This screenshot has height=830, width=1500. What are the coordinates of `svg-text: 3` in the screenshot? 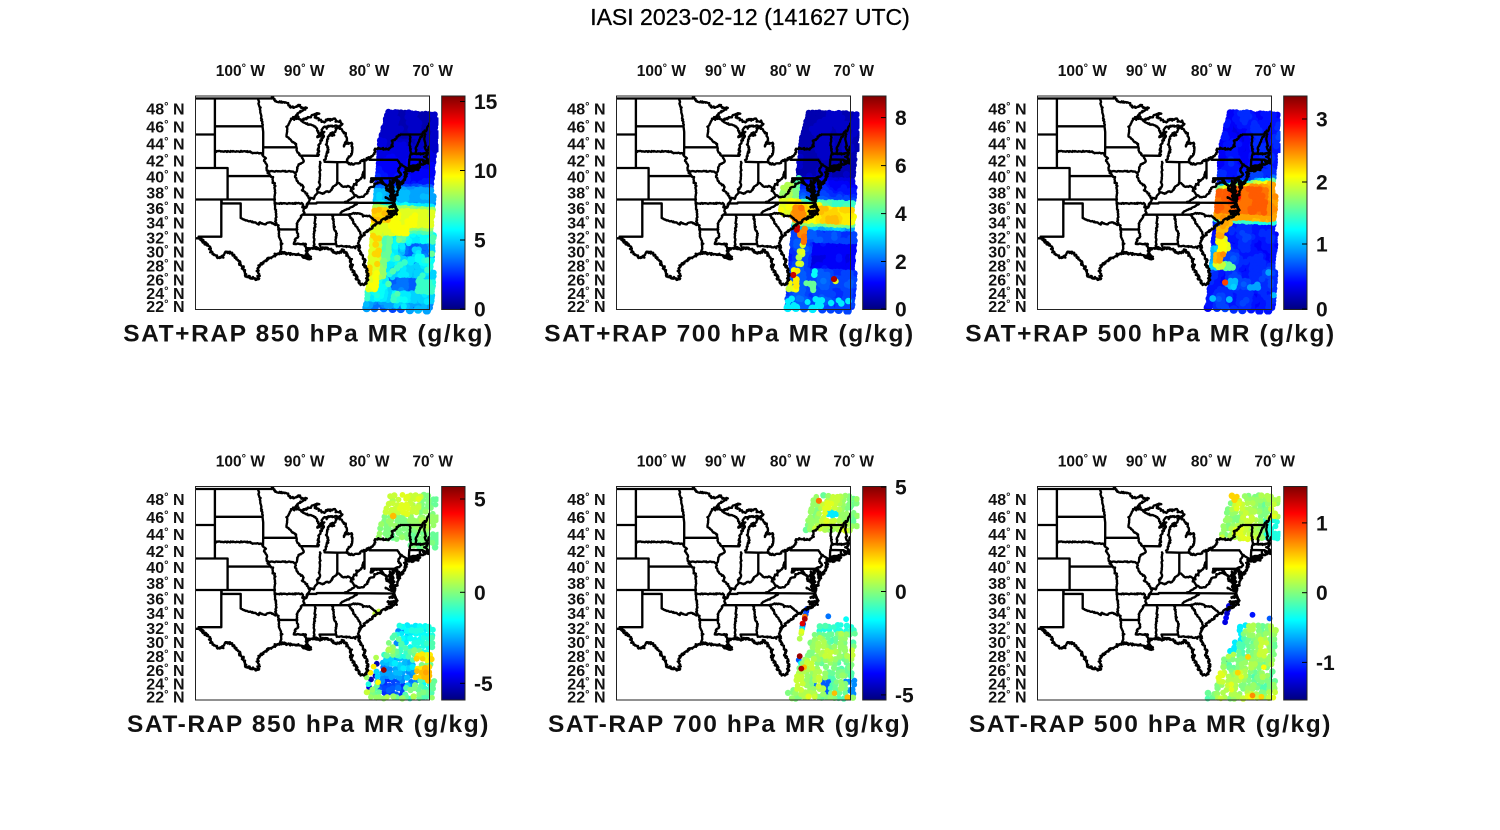 It's located at (1322, 120).